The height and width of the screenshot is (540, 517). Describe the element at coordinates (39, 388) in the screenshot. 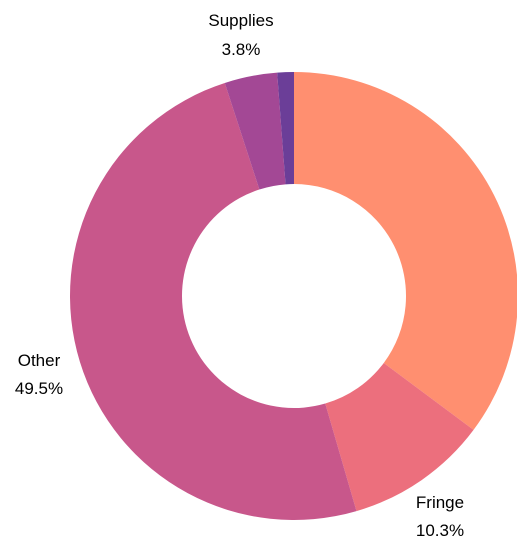

I see `slice-percent-other: 49.5%` at that location.